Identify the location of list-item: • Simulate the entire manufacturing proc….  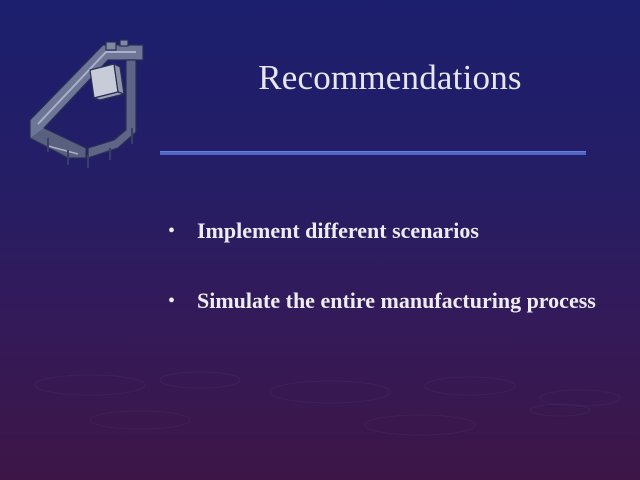
(388, 301).